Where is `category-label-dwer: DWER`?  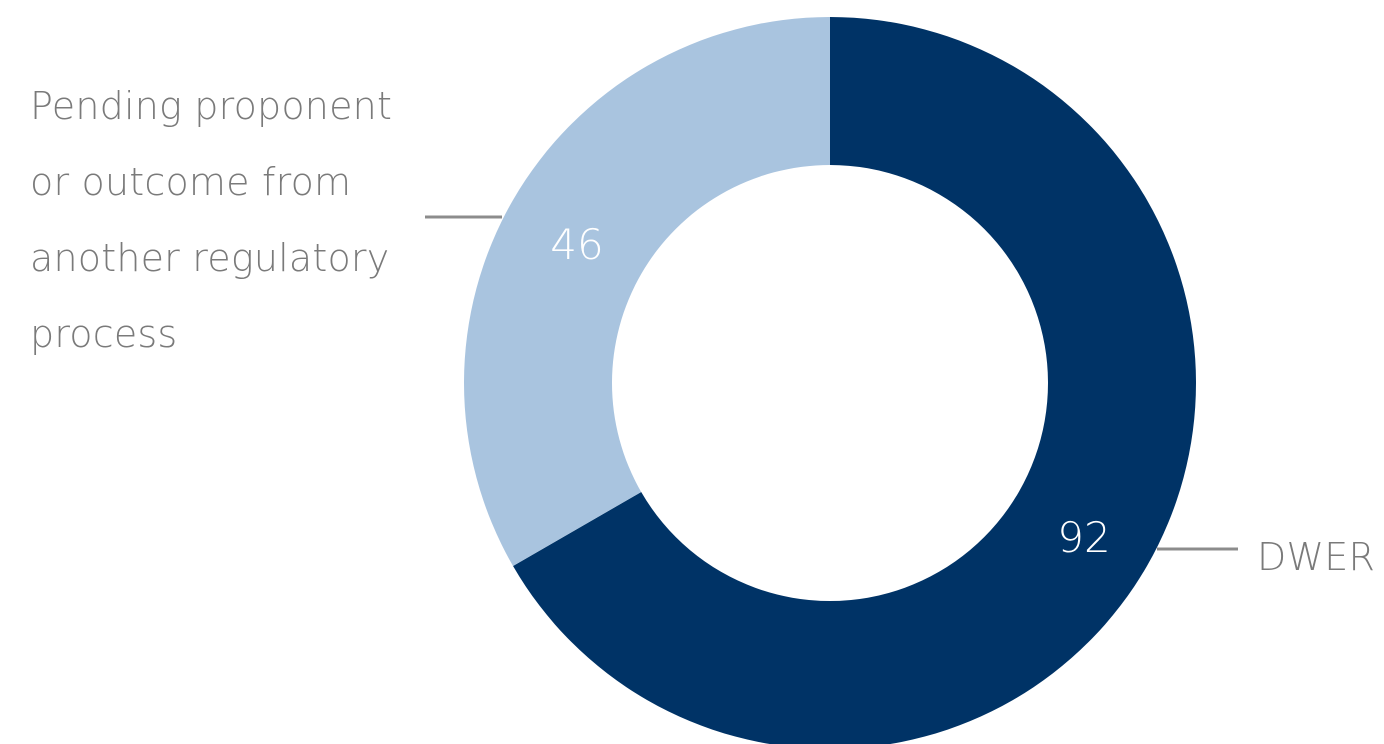 category-label-dwer: DWER is located at coordinates (1316, 557).